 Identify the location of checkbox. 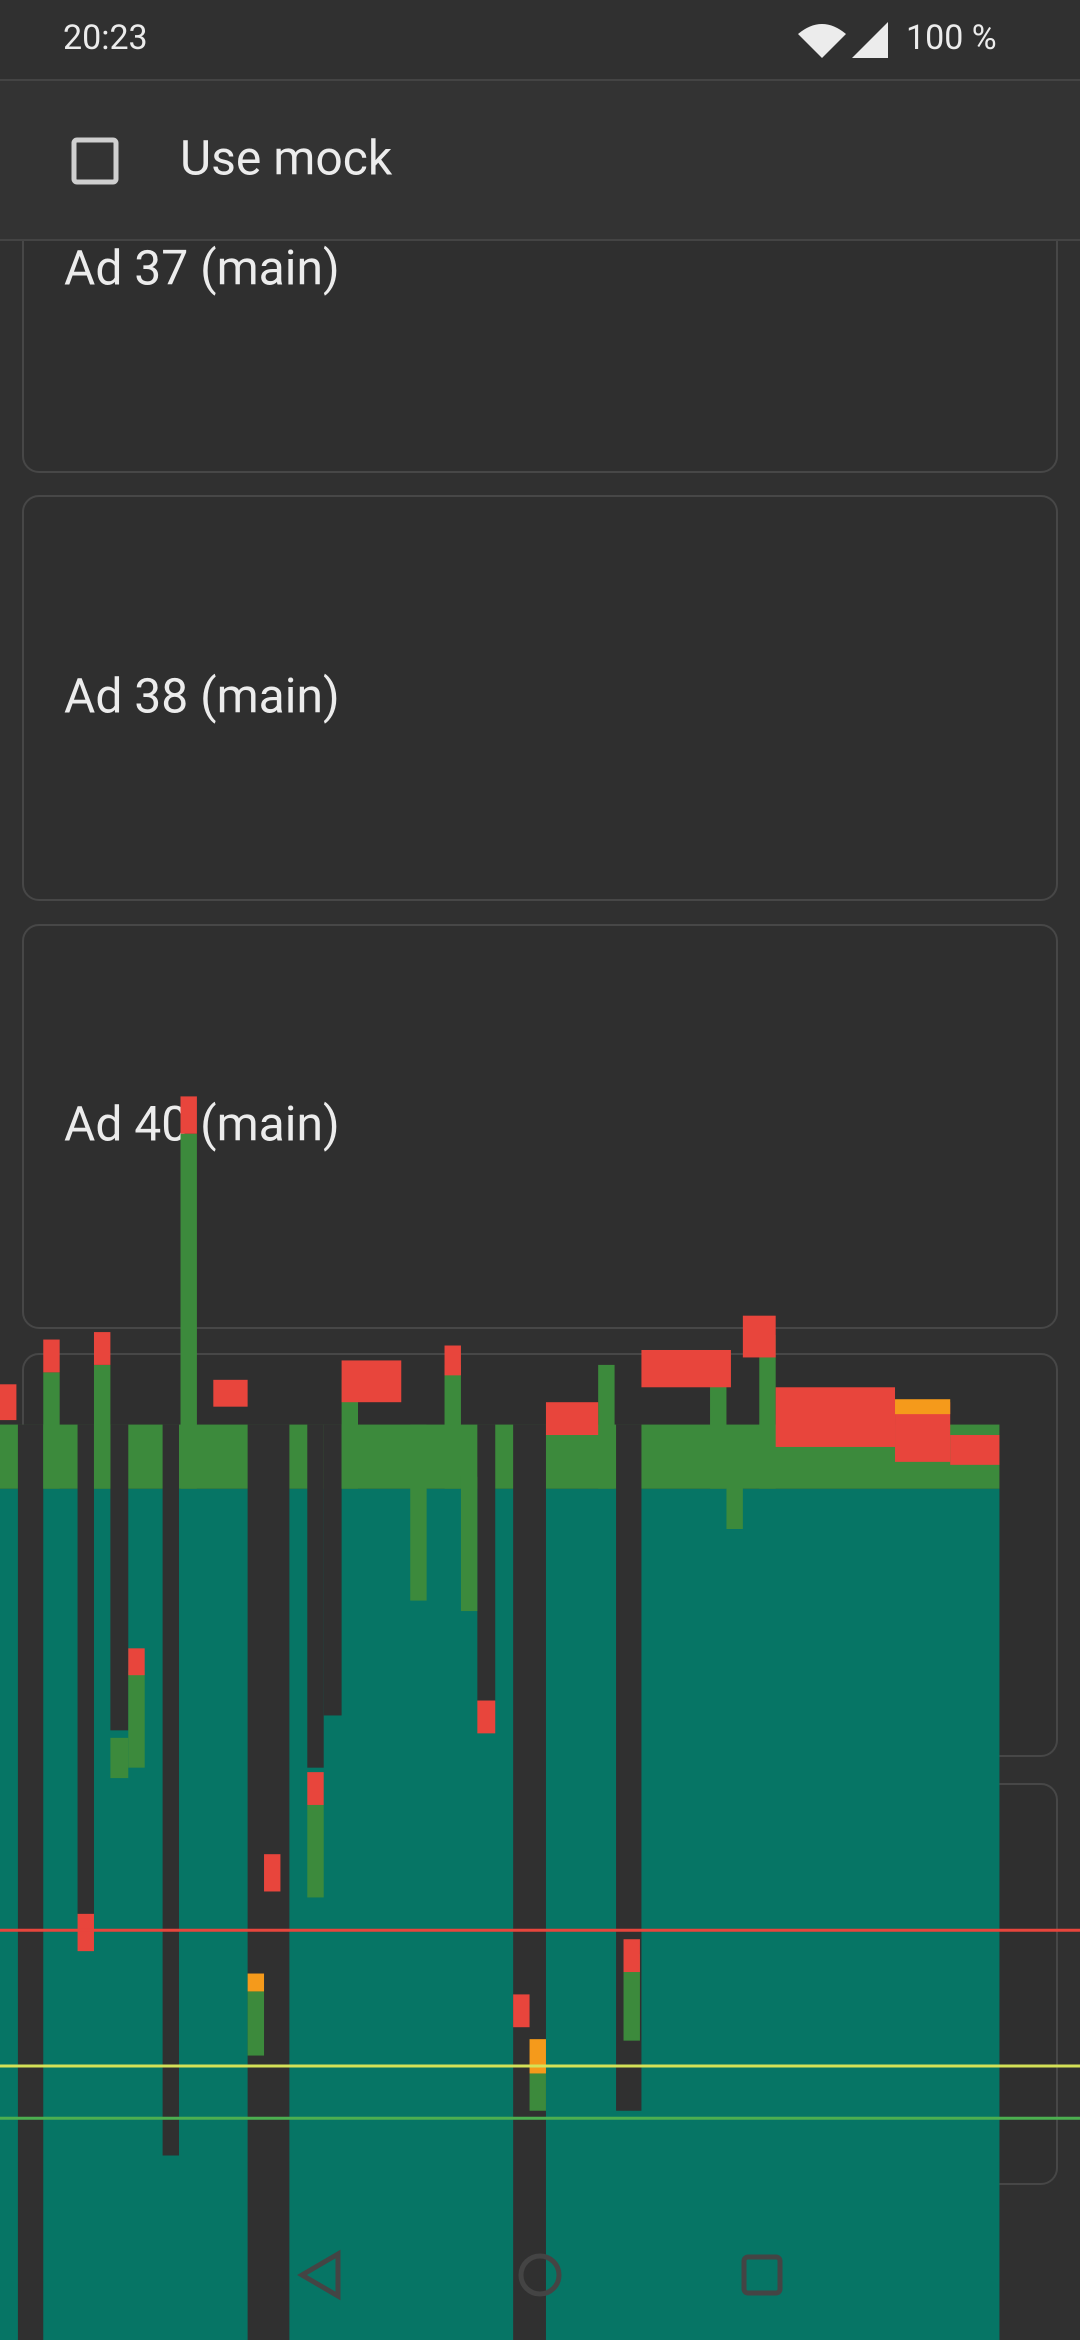
(95, 161).